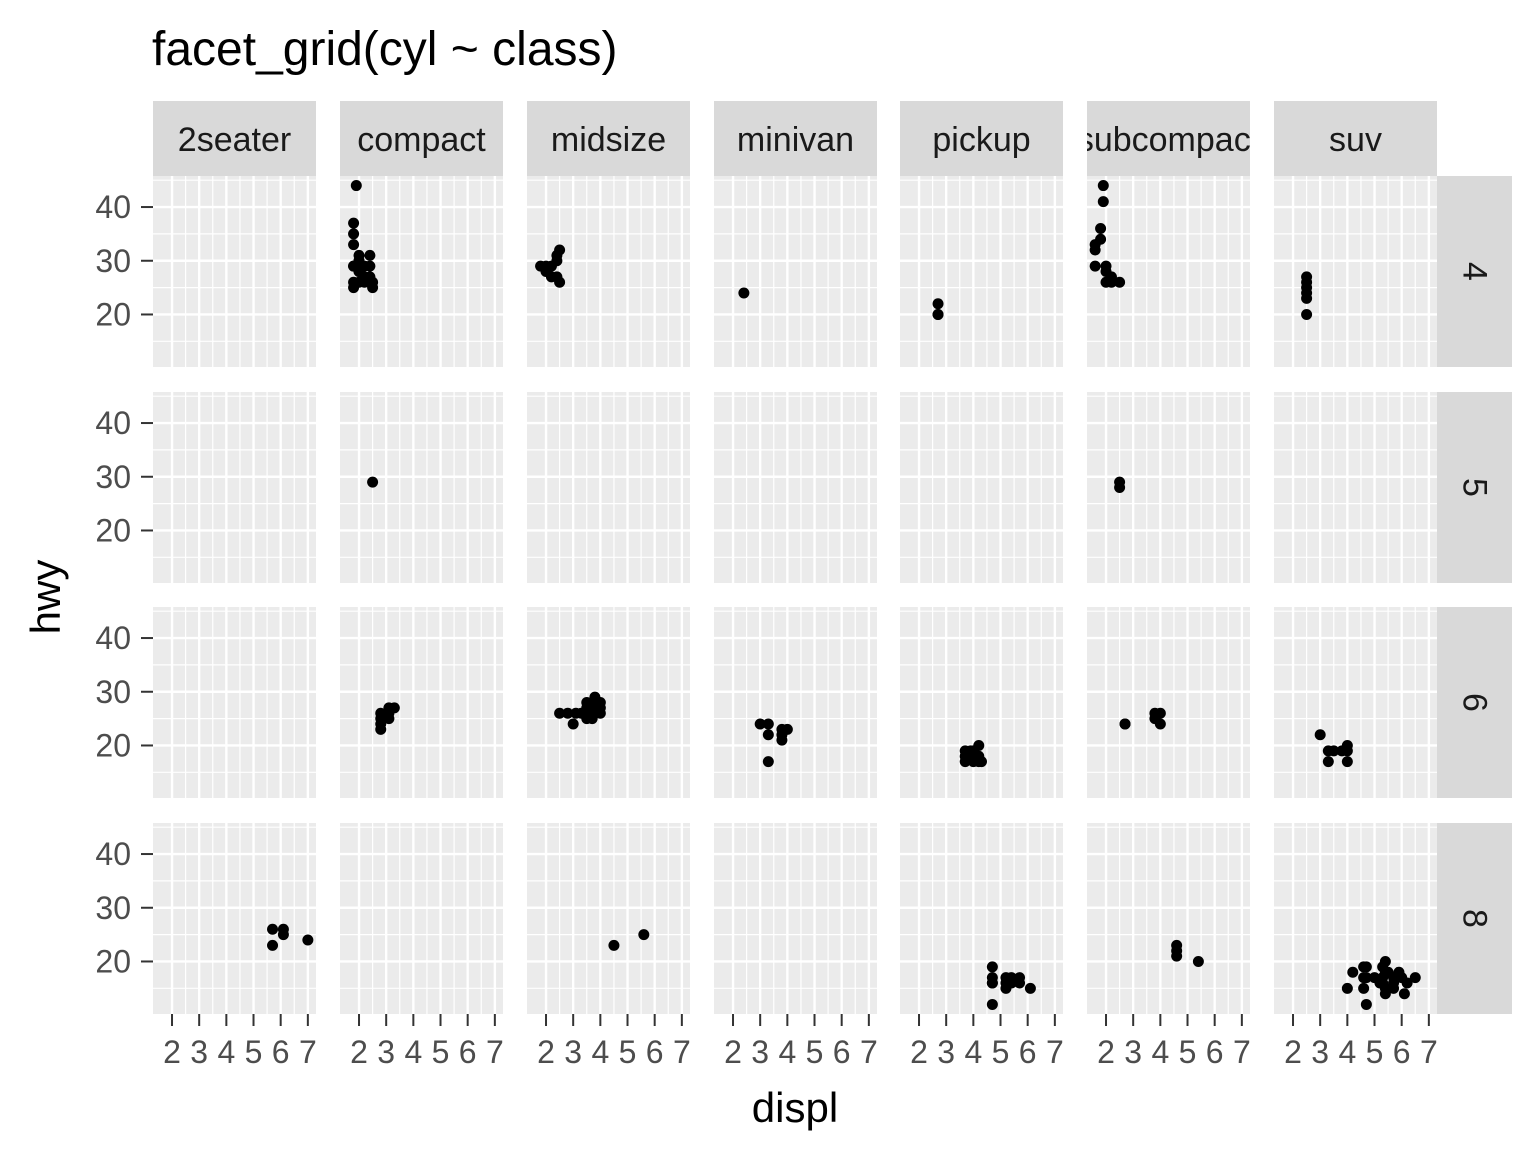 The height and width of the screenshot is (1152, 1536). I want to click on col-strip-midsize: midsize, so click(608, 138).